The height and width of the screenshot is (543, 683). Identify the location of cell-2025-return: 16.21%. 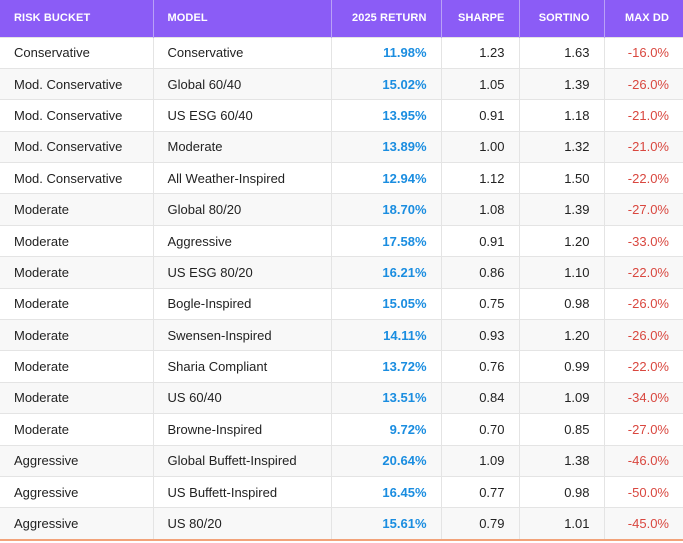
(386, 272).